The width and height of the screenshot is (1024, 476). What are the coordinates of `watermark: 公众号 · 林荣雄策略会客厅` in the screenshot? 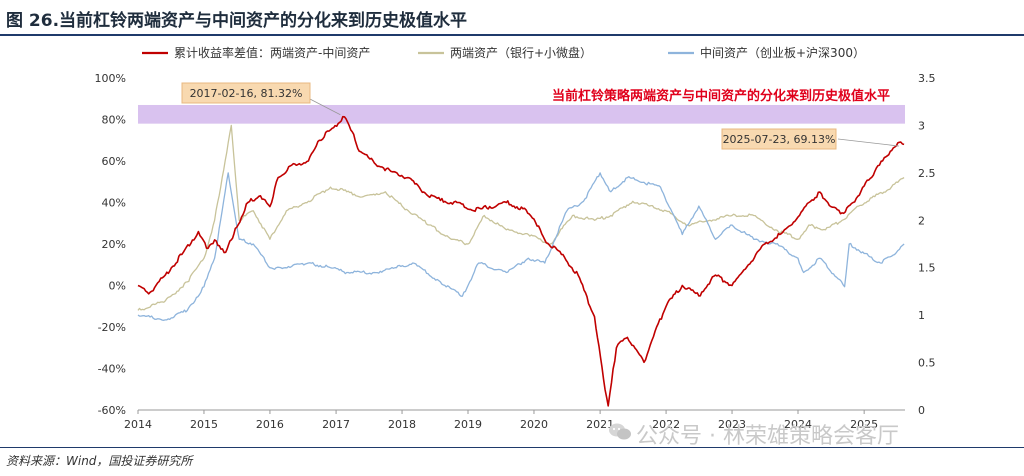 It's located at (767, 436).